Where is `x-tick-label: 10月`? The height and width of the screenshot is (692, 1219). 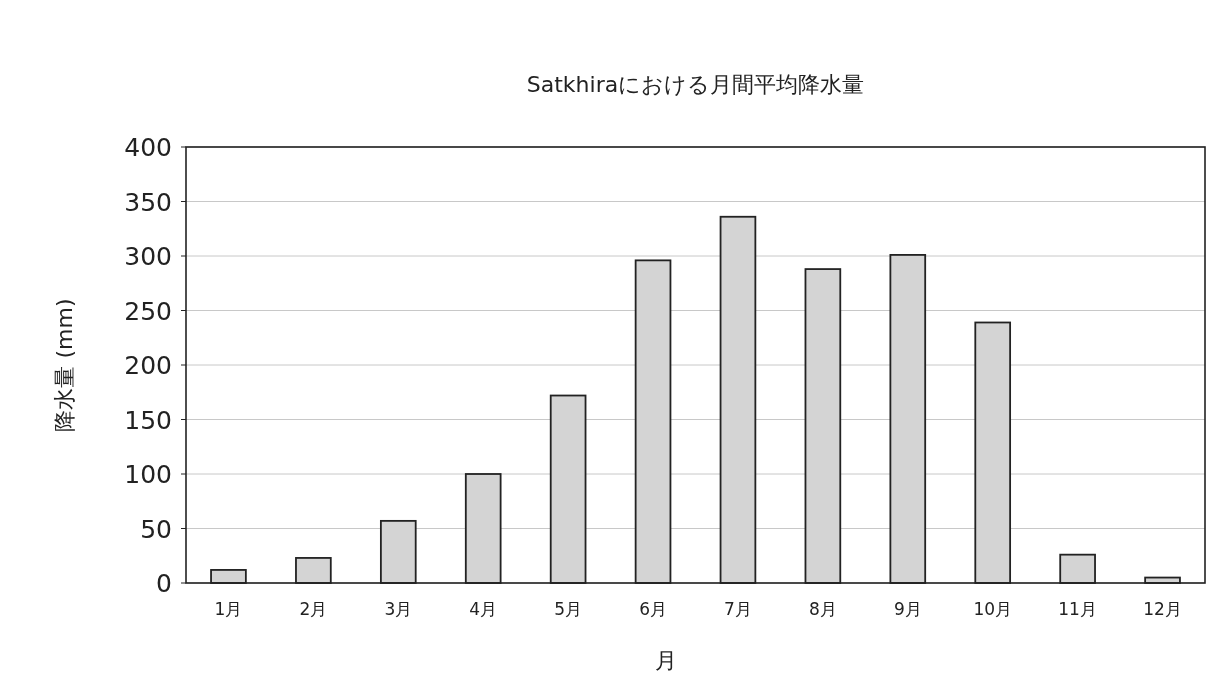 x-tick-label: 10月 is located at coordinates (993, 609).